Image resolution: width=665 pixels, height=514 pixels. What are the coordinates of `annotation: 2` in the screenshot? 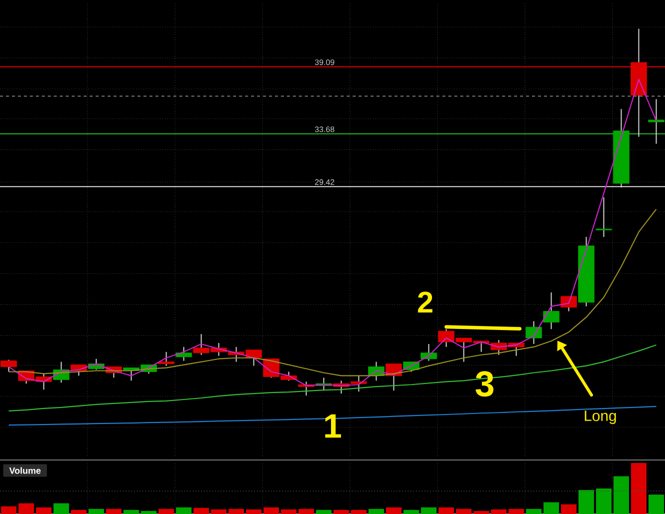 It's located at (425, 302).